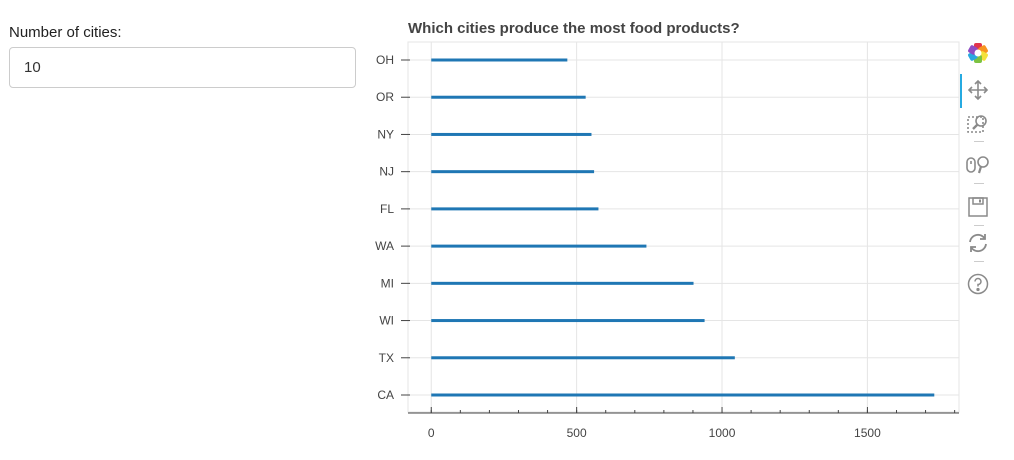  Describe the element at coordinates (385, 395) in the screenshot. I see `y-tick-label: CA` at that location.